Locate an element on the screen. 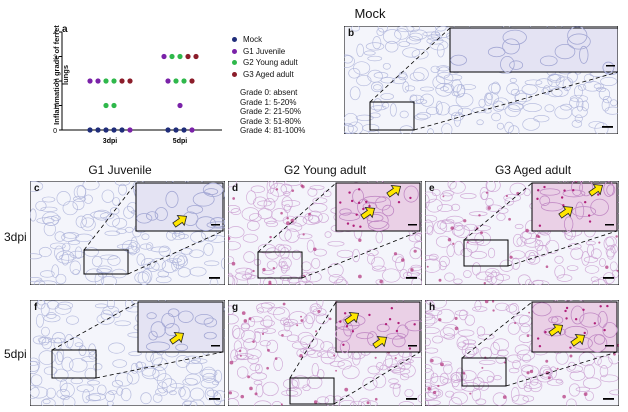 The width and height of the screenshot is (628, 412). inset-scale-bar is located at coordinates (215, 225).